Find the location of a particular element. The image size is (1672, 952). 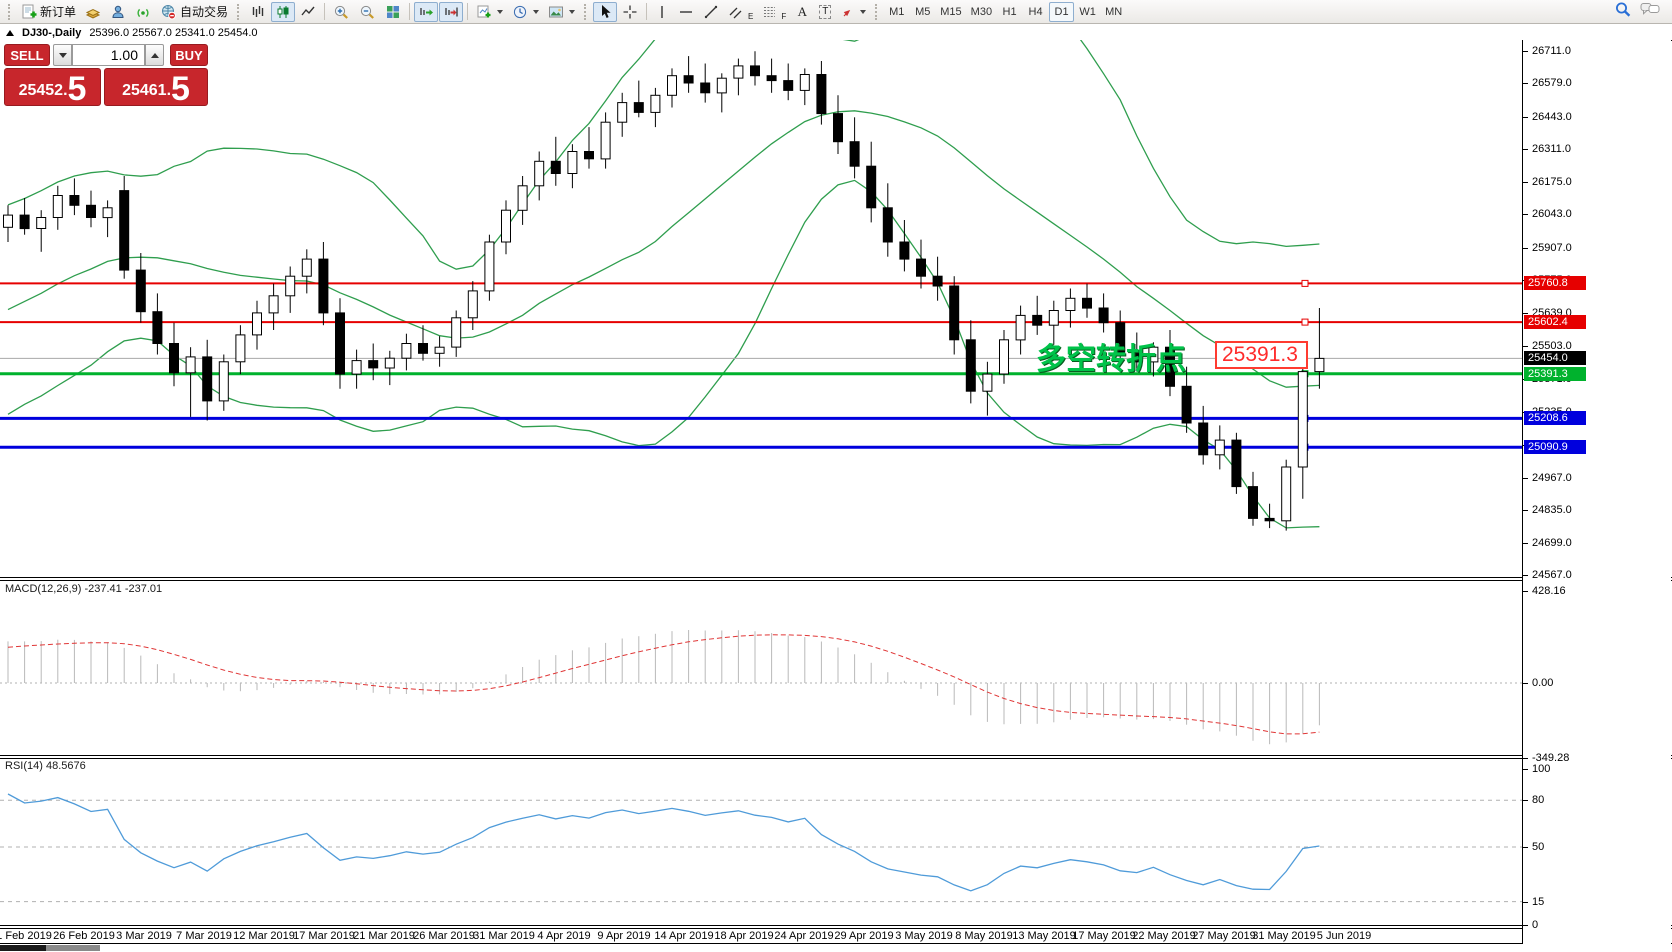

sell-button: SELL is located at coordinates (27, 55).